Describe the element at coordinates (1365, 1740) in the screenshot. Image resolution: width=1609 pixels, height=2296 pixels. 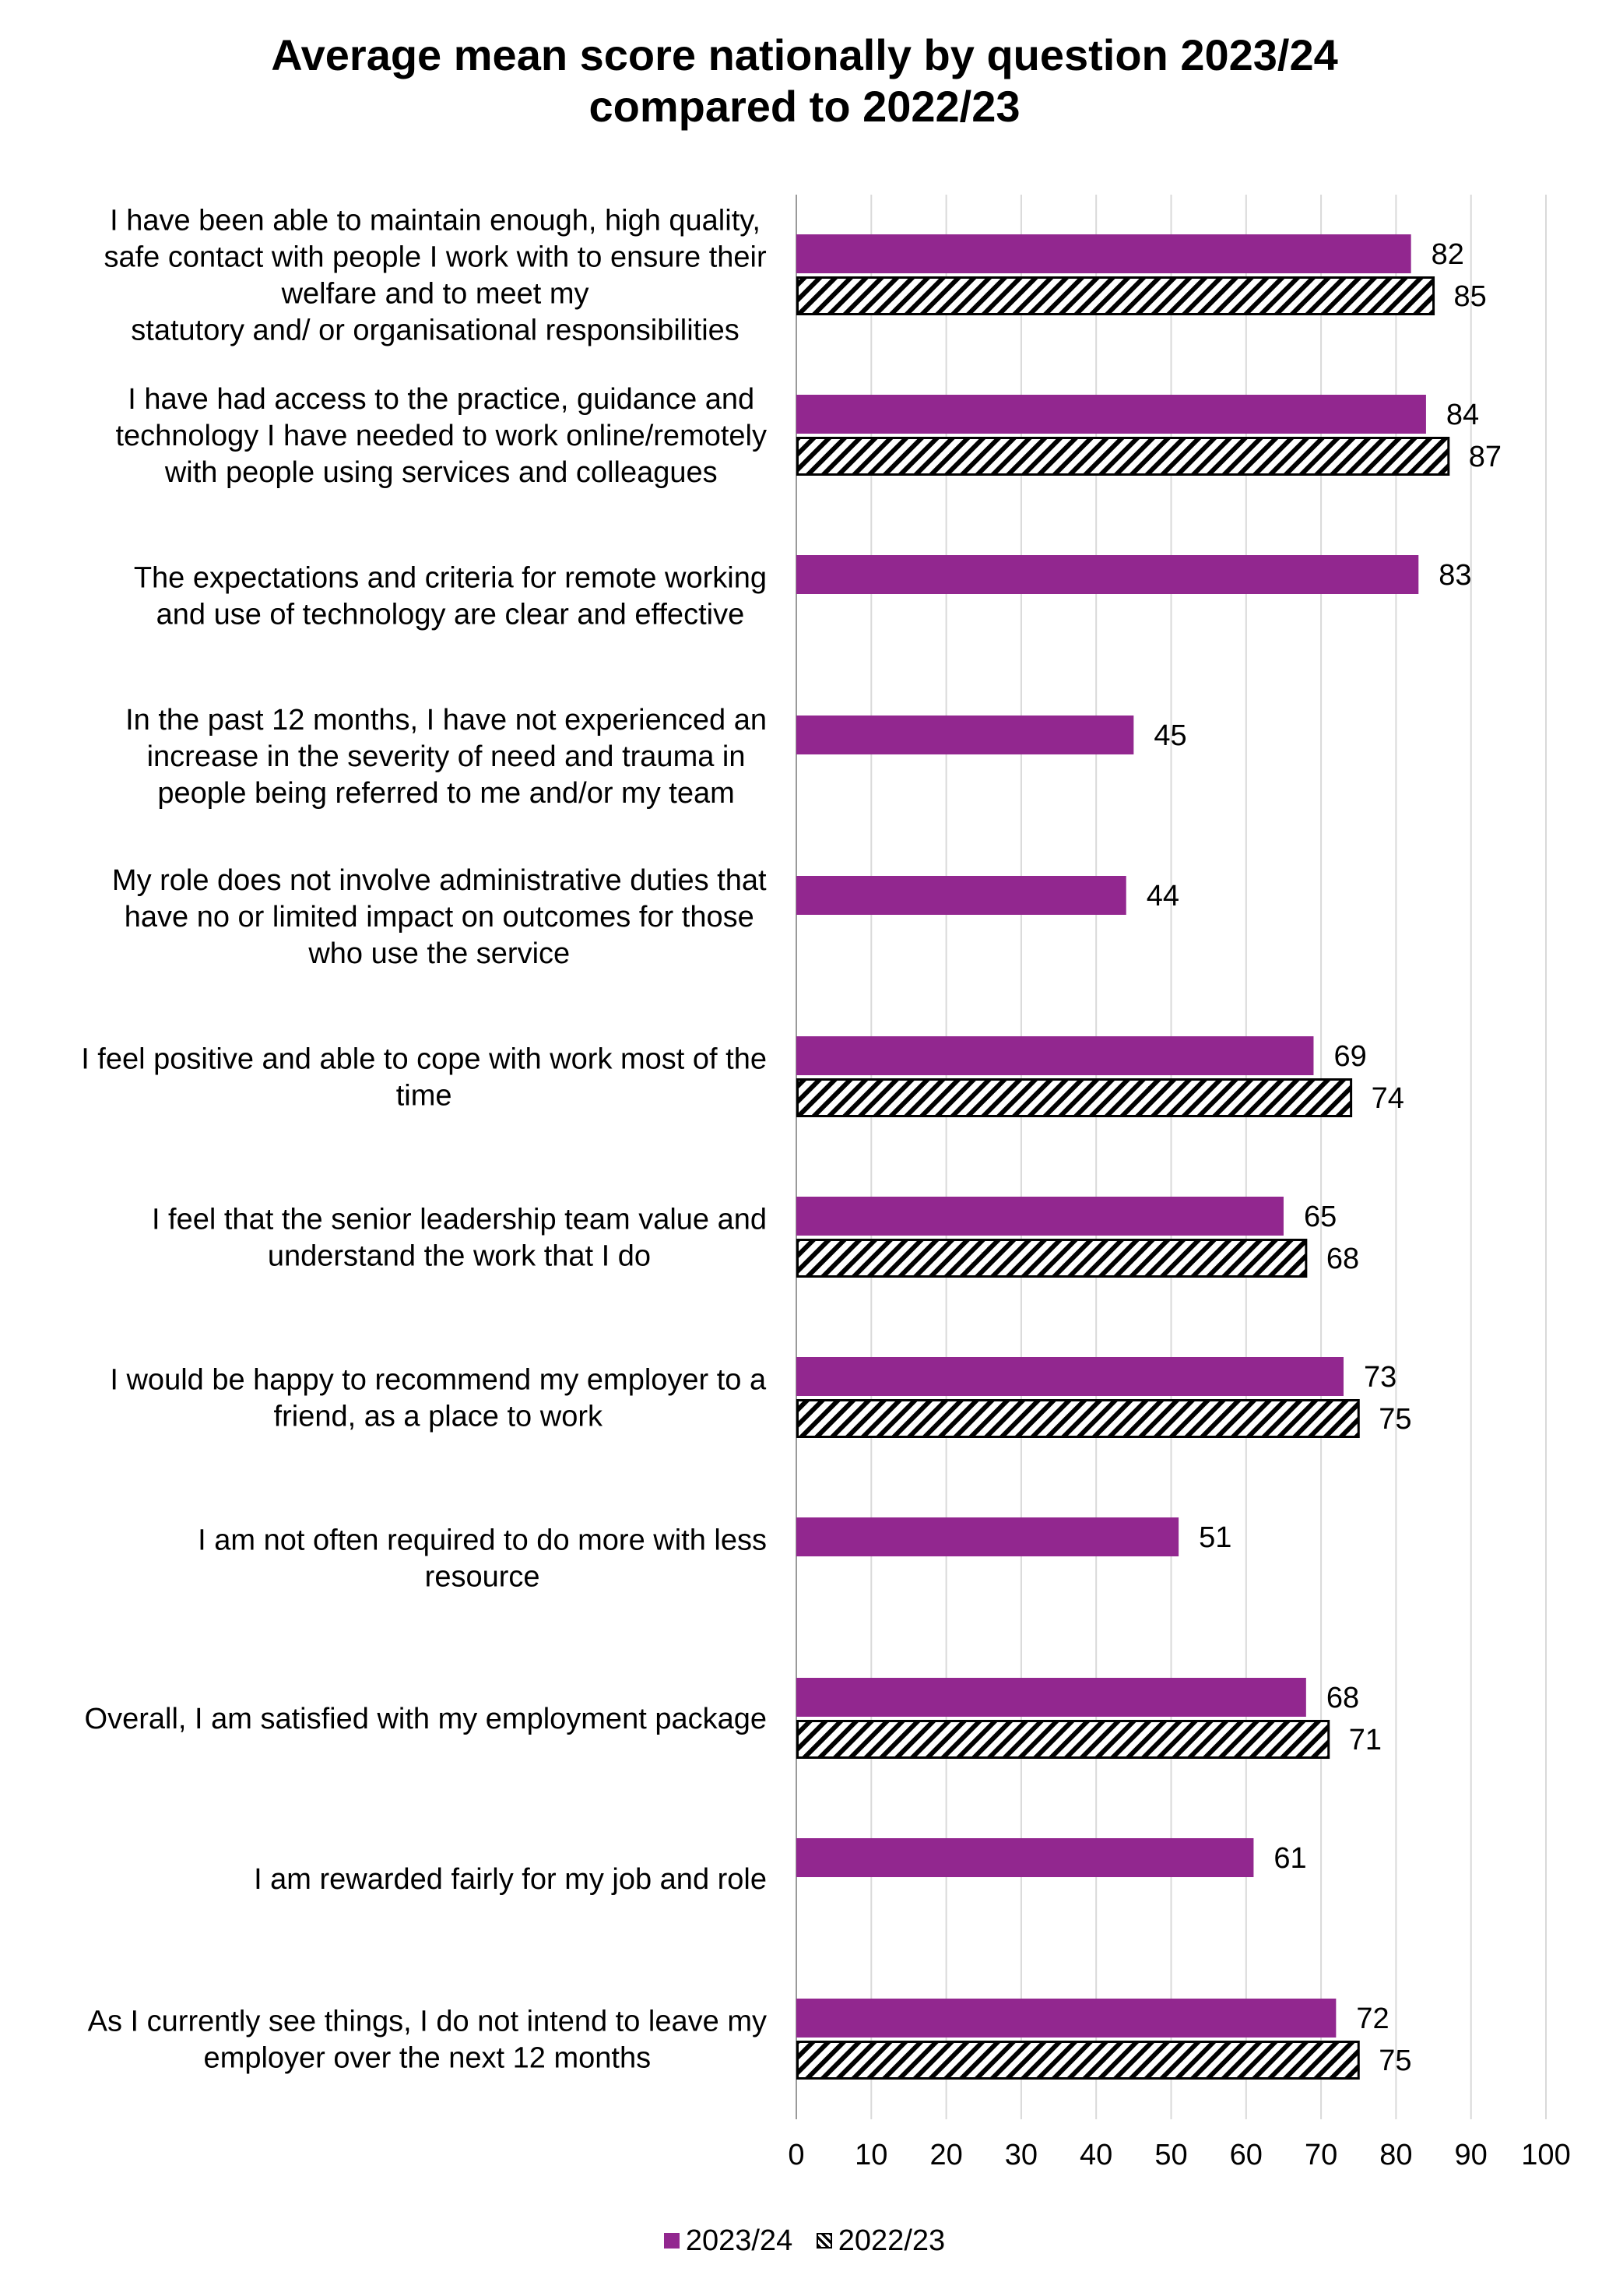
I see `data-label: 71` at that location.